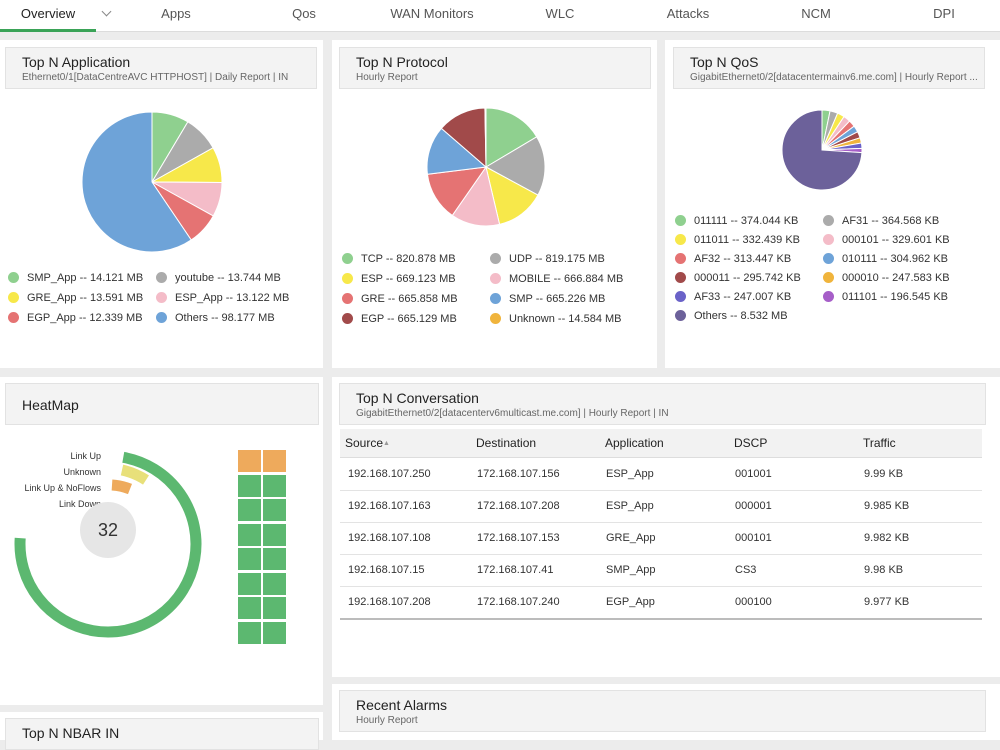  What do you see at coordinates (389, 538) in the screenshot?
I see `table-cell: 192.168.107.108` at bounding box center [389, 538].